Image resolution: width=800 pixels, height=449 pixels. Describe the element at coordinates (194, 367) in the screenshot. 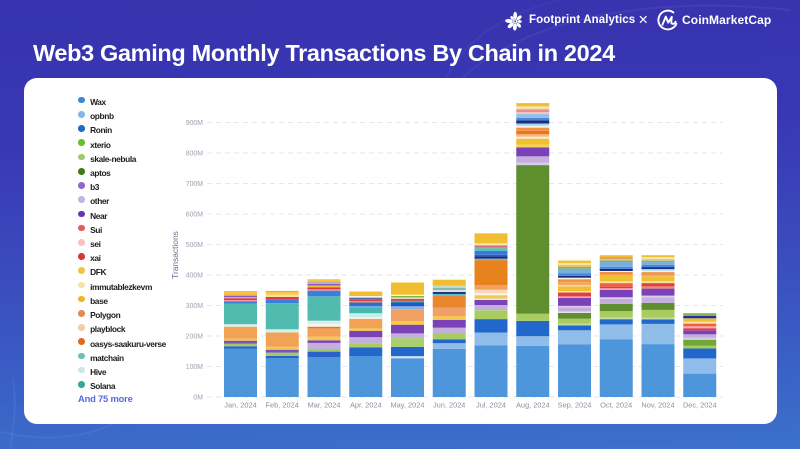

I see `svg-text: 100M` at that location.